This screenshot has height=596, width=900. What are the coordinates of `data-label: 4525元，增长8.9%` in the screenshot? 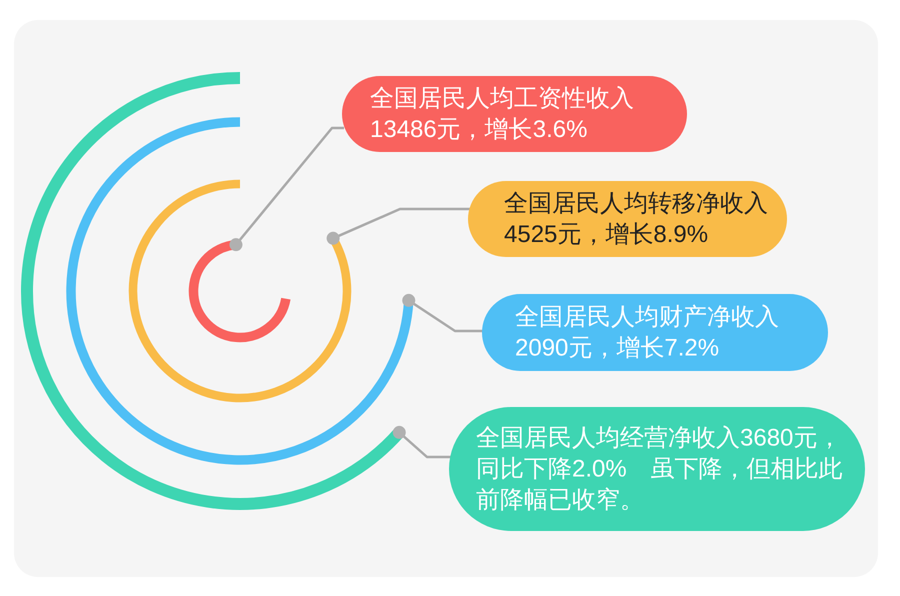 It's located at (606, 234).